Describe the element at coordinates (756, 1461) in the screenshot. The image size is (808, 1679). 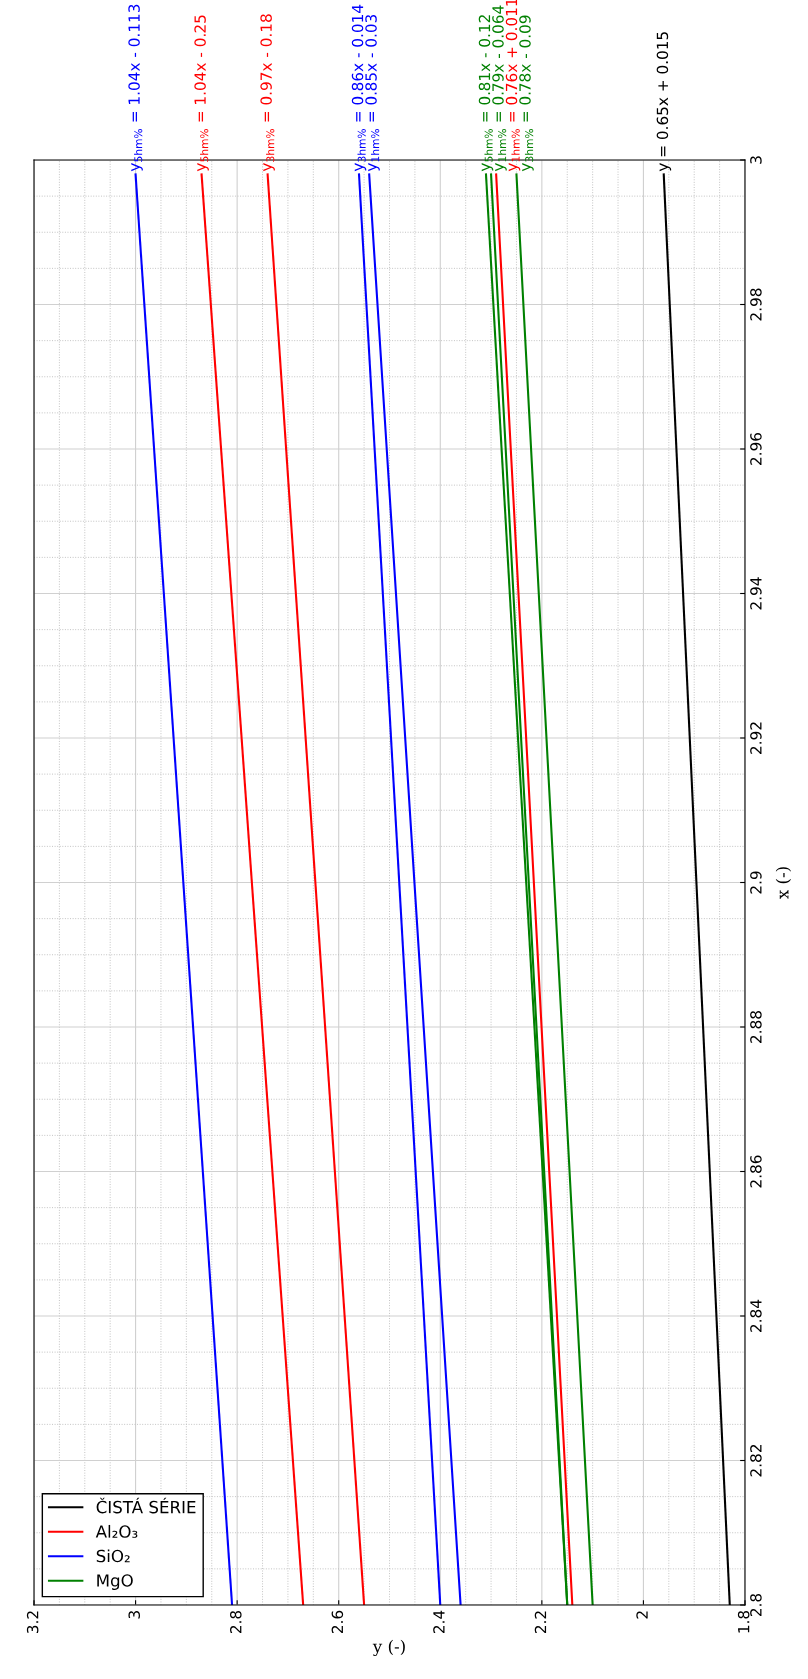
I see `y-tick-label: 2.82` at that location.